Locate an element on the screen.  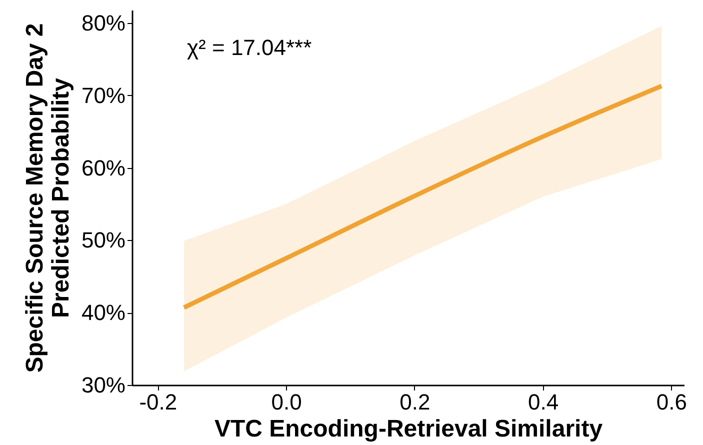
x-axis-title: VTC Encoding-Retrieval Similarity is located at coordinates (409, 429).